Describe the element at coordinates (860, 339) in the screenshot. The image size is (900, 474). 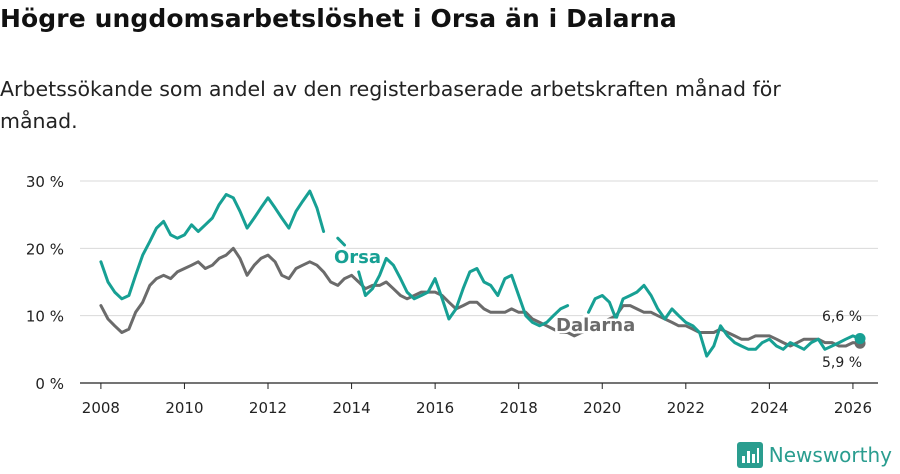
I see `series-endpoint-orsa` at that location.